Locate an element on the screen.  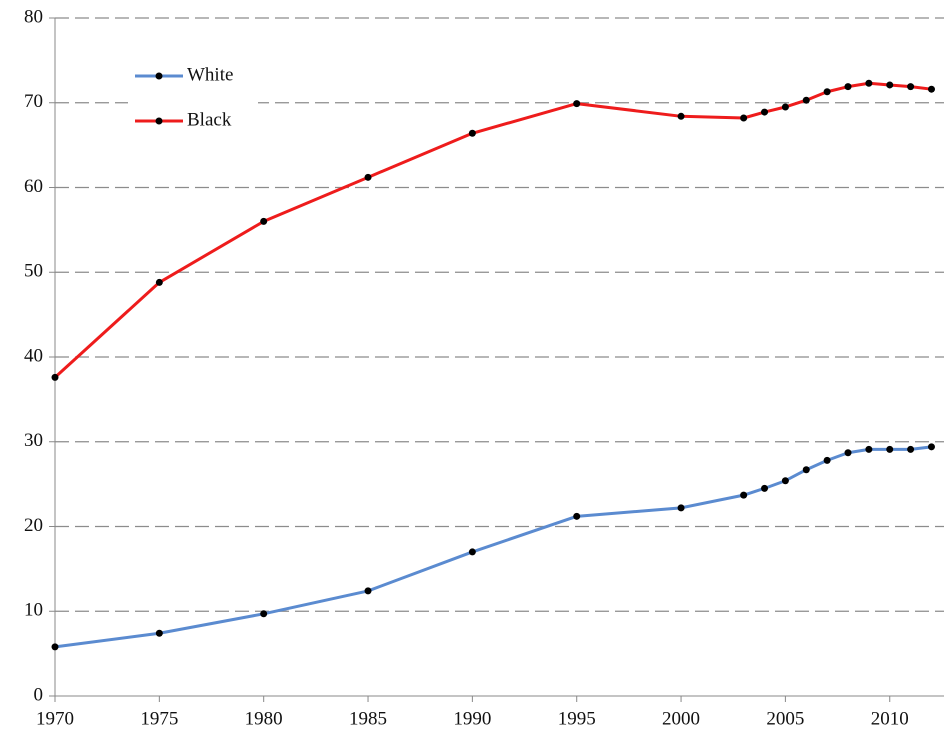
y-tick-label: 40 is located at coordinates (33, 355).